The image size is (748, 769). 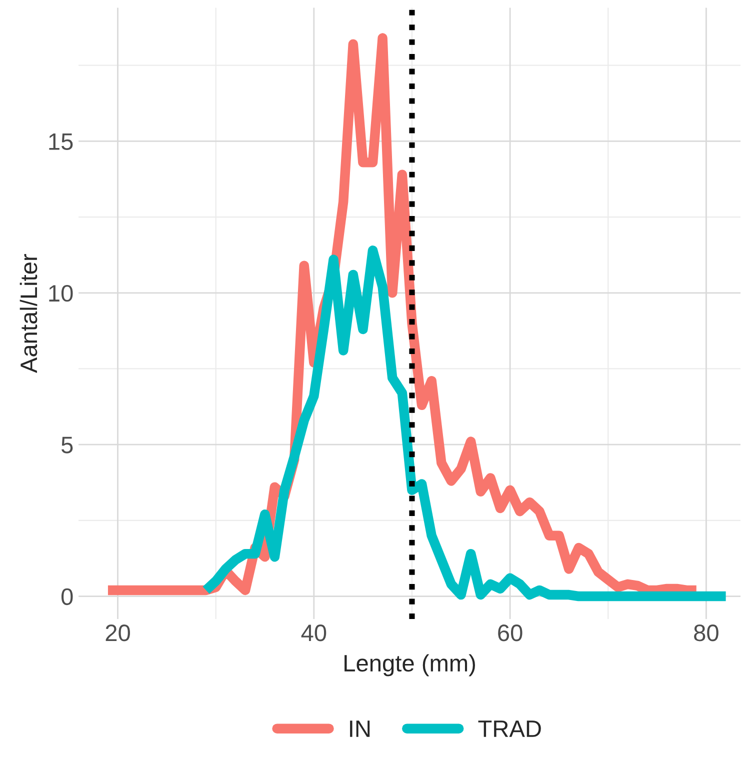 I want to click on x-tick-label: 80, so click(x=706, y=633).